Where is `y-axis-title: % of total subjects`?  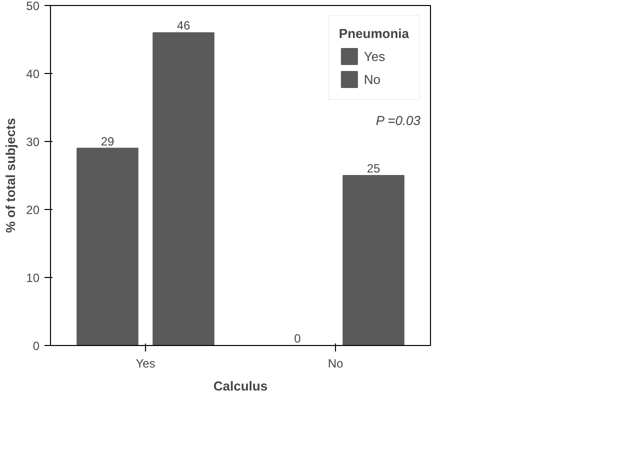 y-axis-title: % of total subjects is located at coordinates (10, 175).